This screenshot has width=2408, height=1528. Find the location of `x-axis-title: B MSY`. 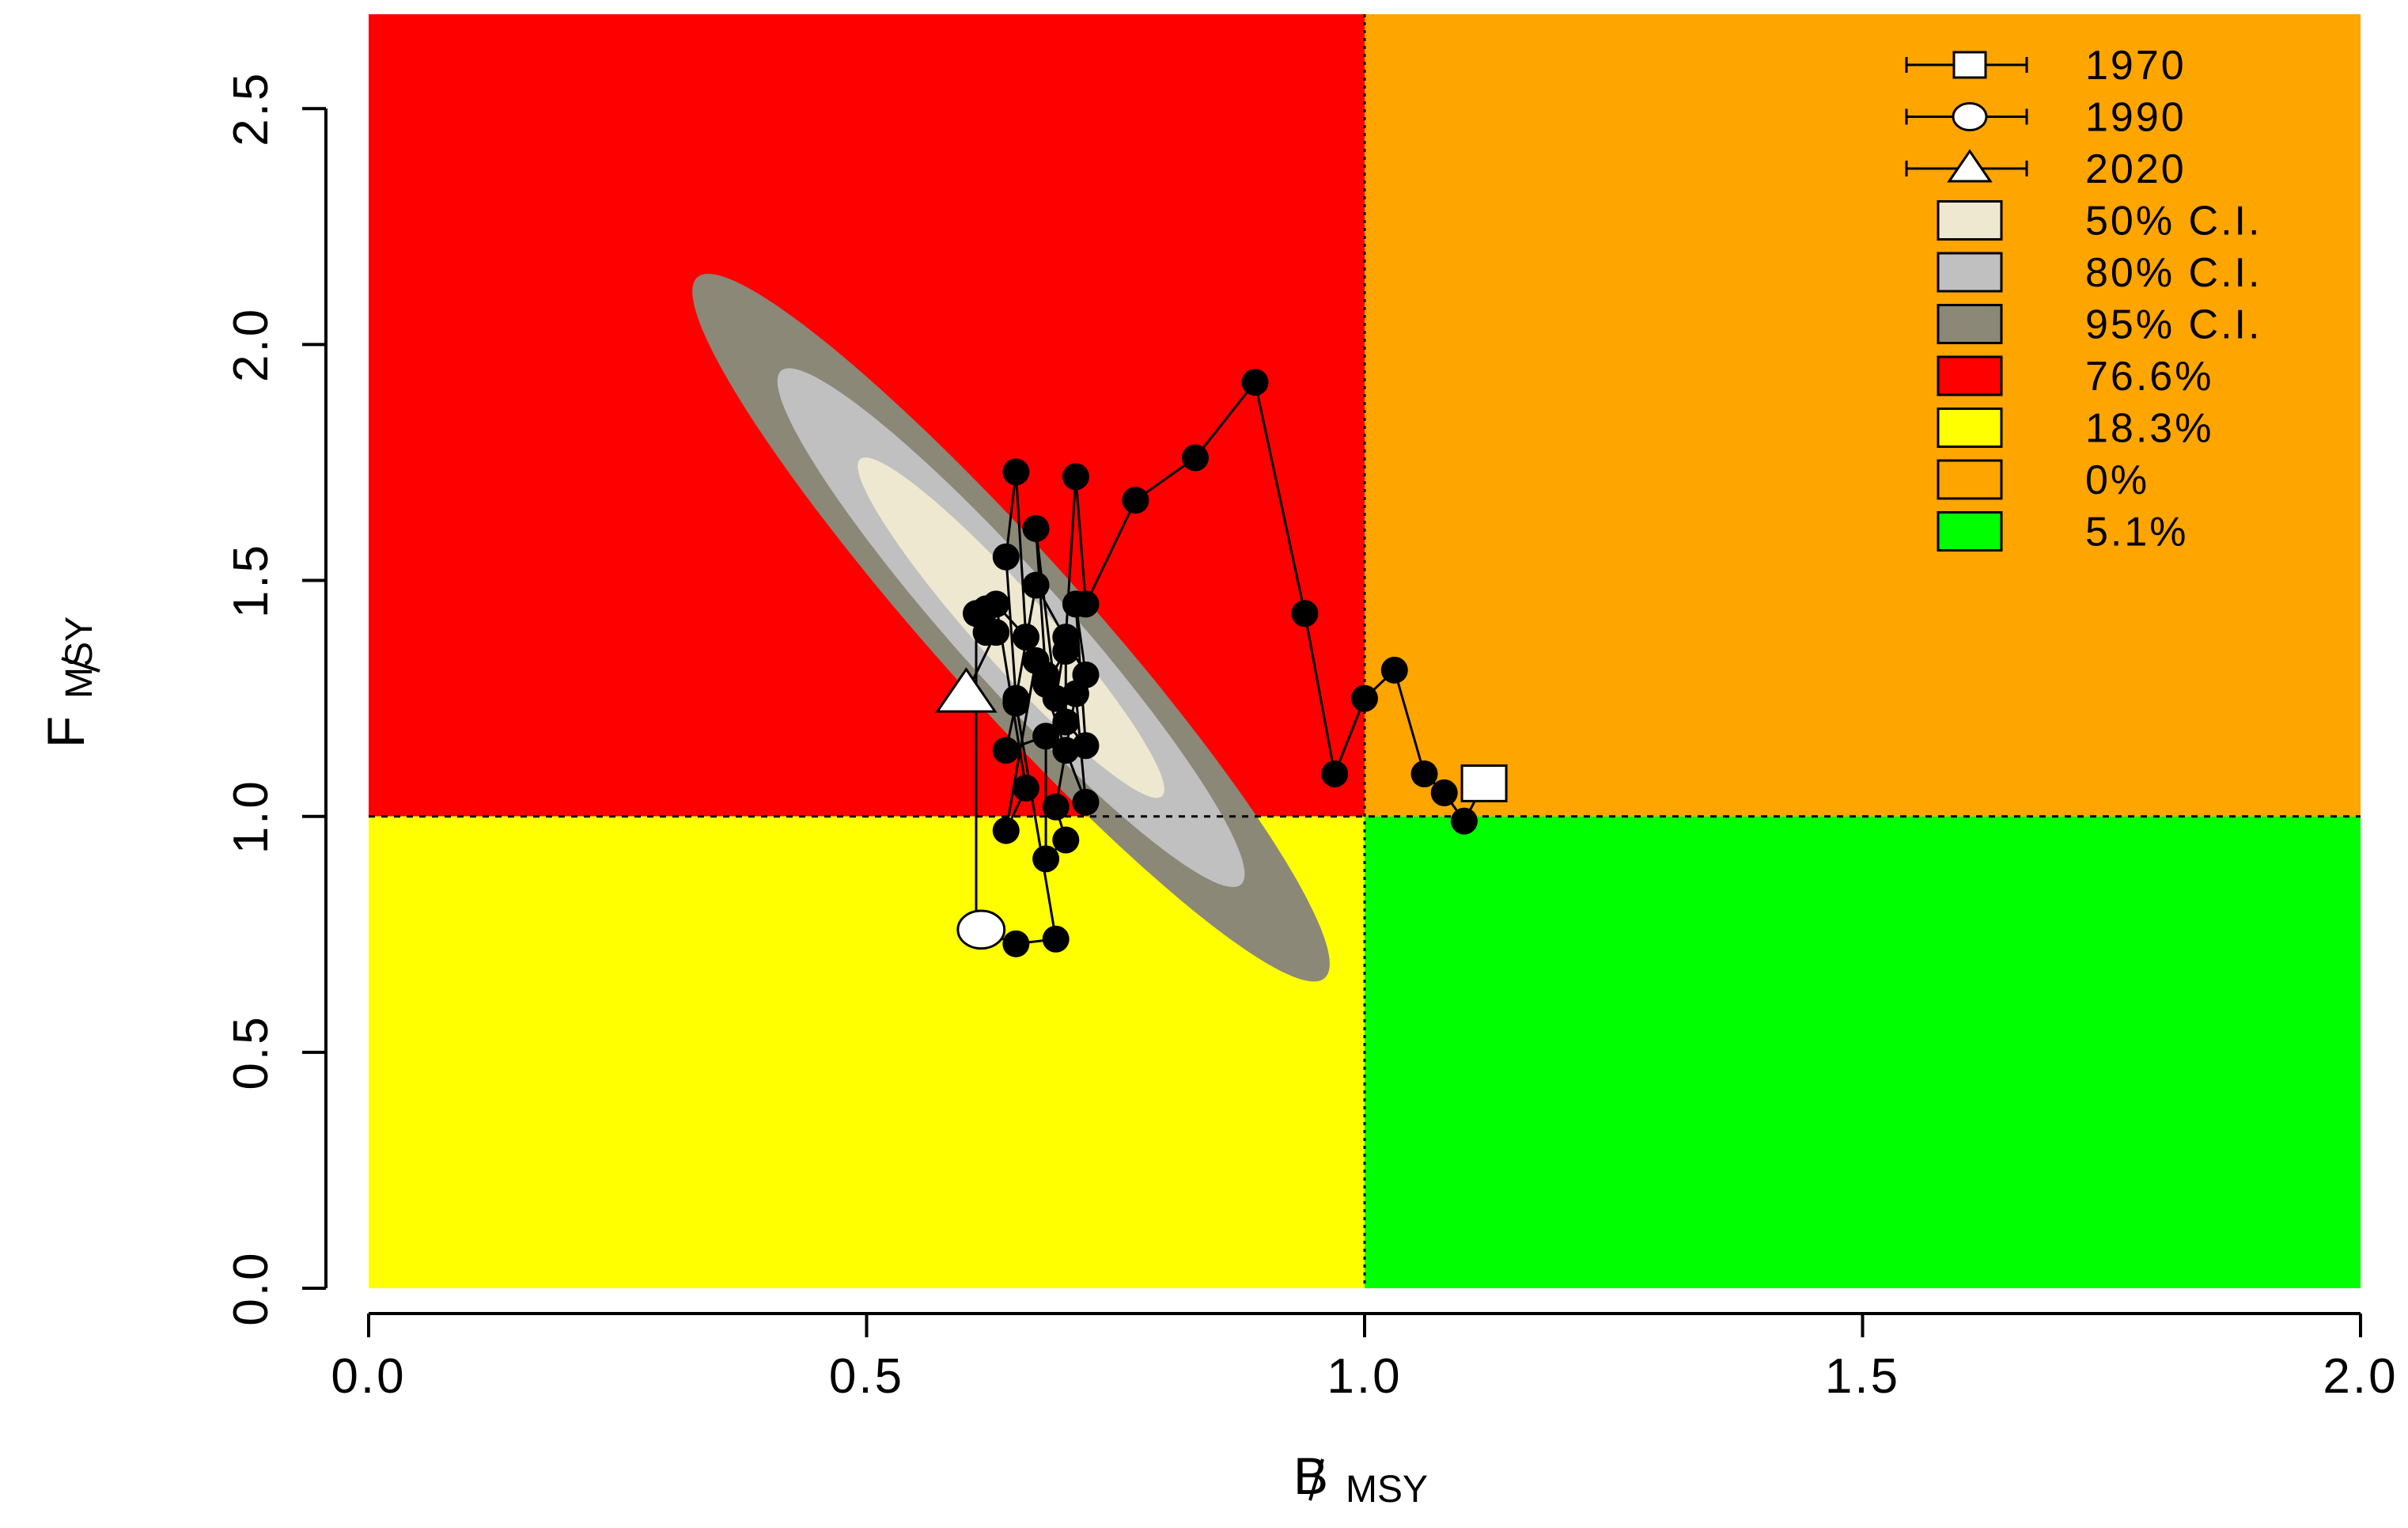

x-axis-title: B MSY is located at coordinates (1360, 1478).